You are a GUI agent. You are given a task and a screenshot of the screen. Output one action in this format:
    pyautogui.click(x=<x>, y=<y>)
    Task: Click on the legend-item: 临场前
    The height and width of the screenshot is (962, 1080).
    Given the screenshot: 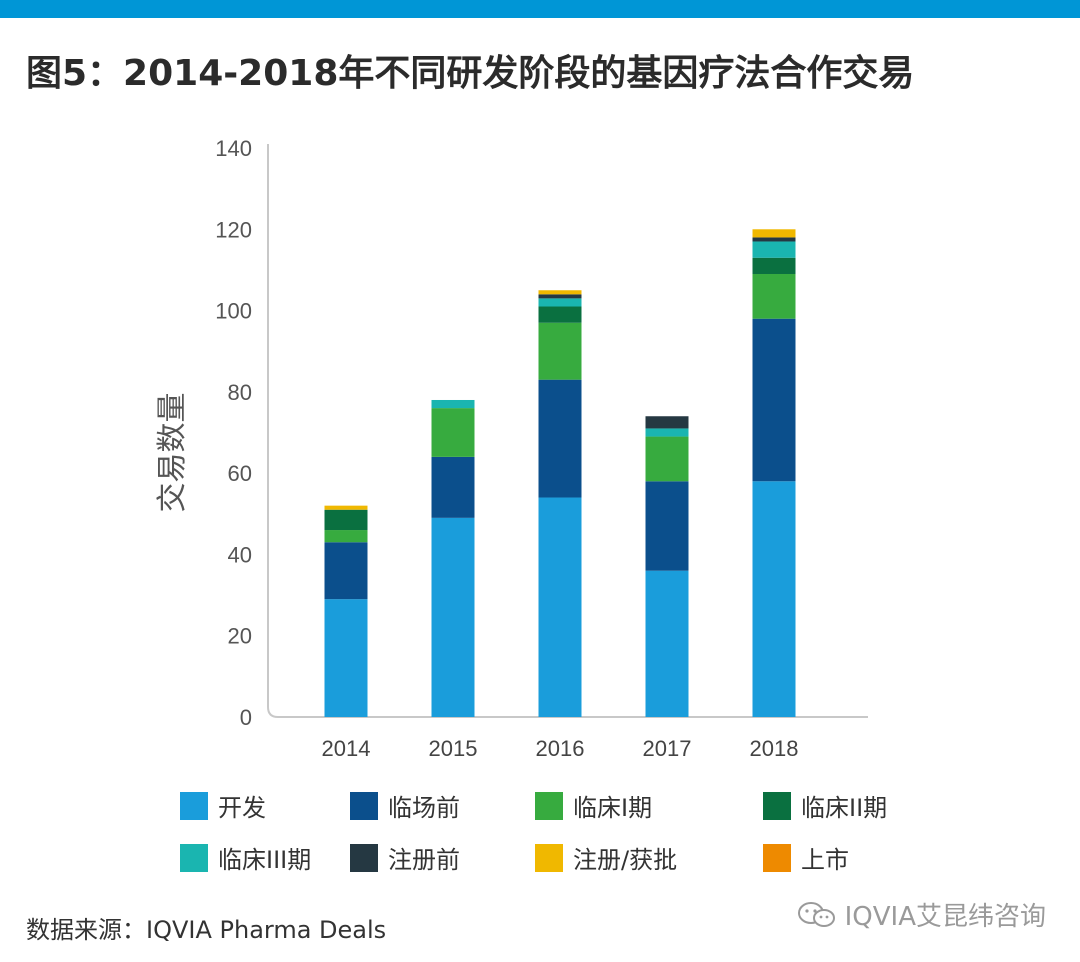 What is the action you would take?
    pyautogui.click(x=405, y=805)
    